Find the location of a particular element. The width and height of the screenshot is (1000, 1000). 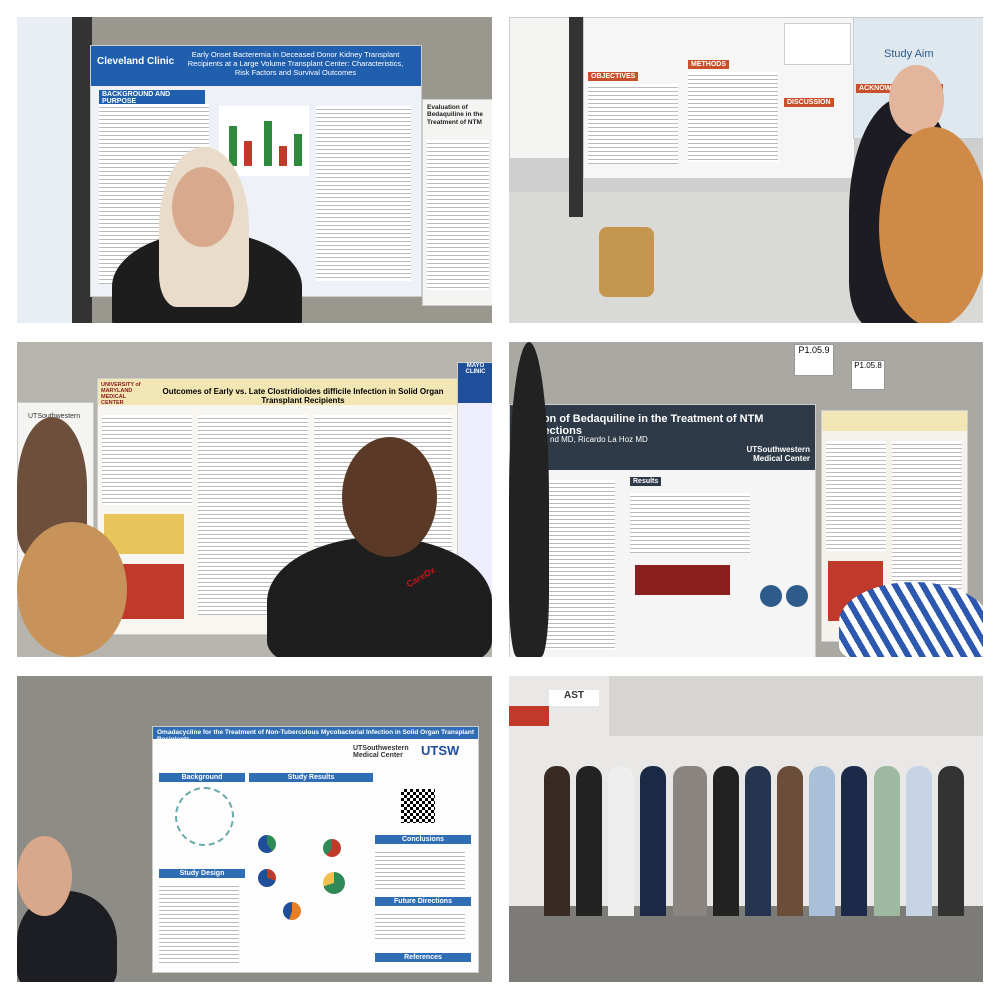

poster-brand: UNIVERSITY of MARYLAND MEDICAL CENTER is located at coordinates (121, 394).